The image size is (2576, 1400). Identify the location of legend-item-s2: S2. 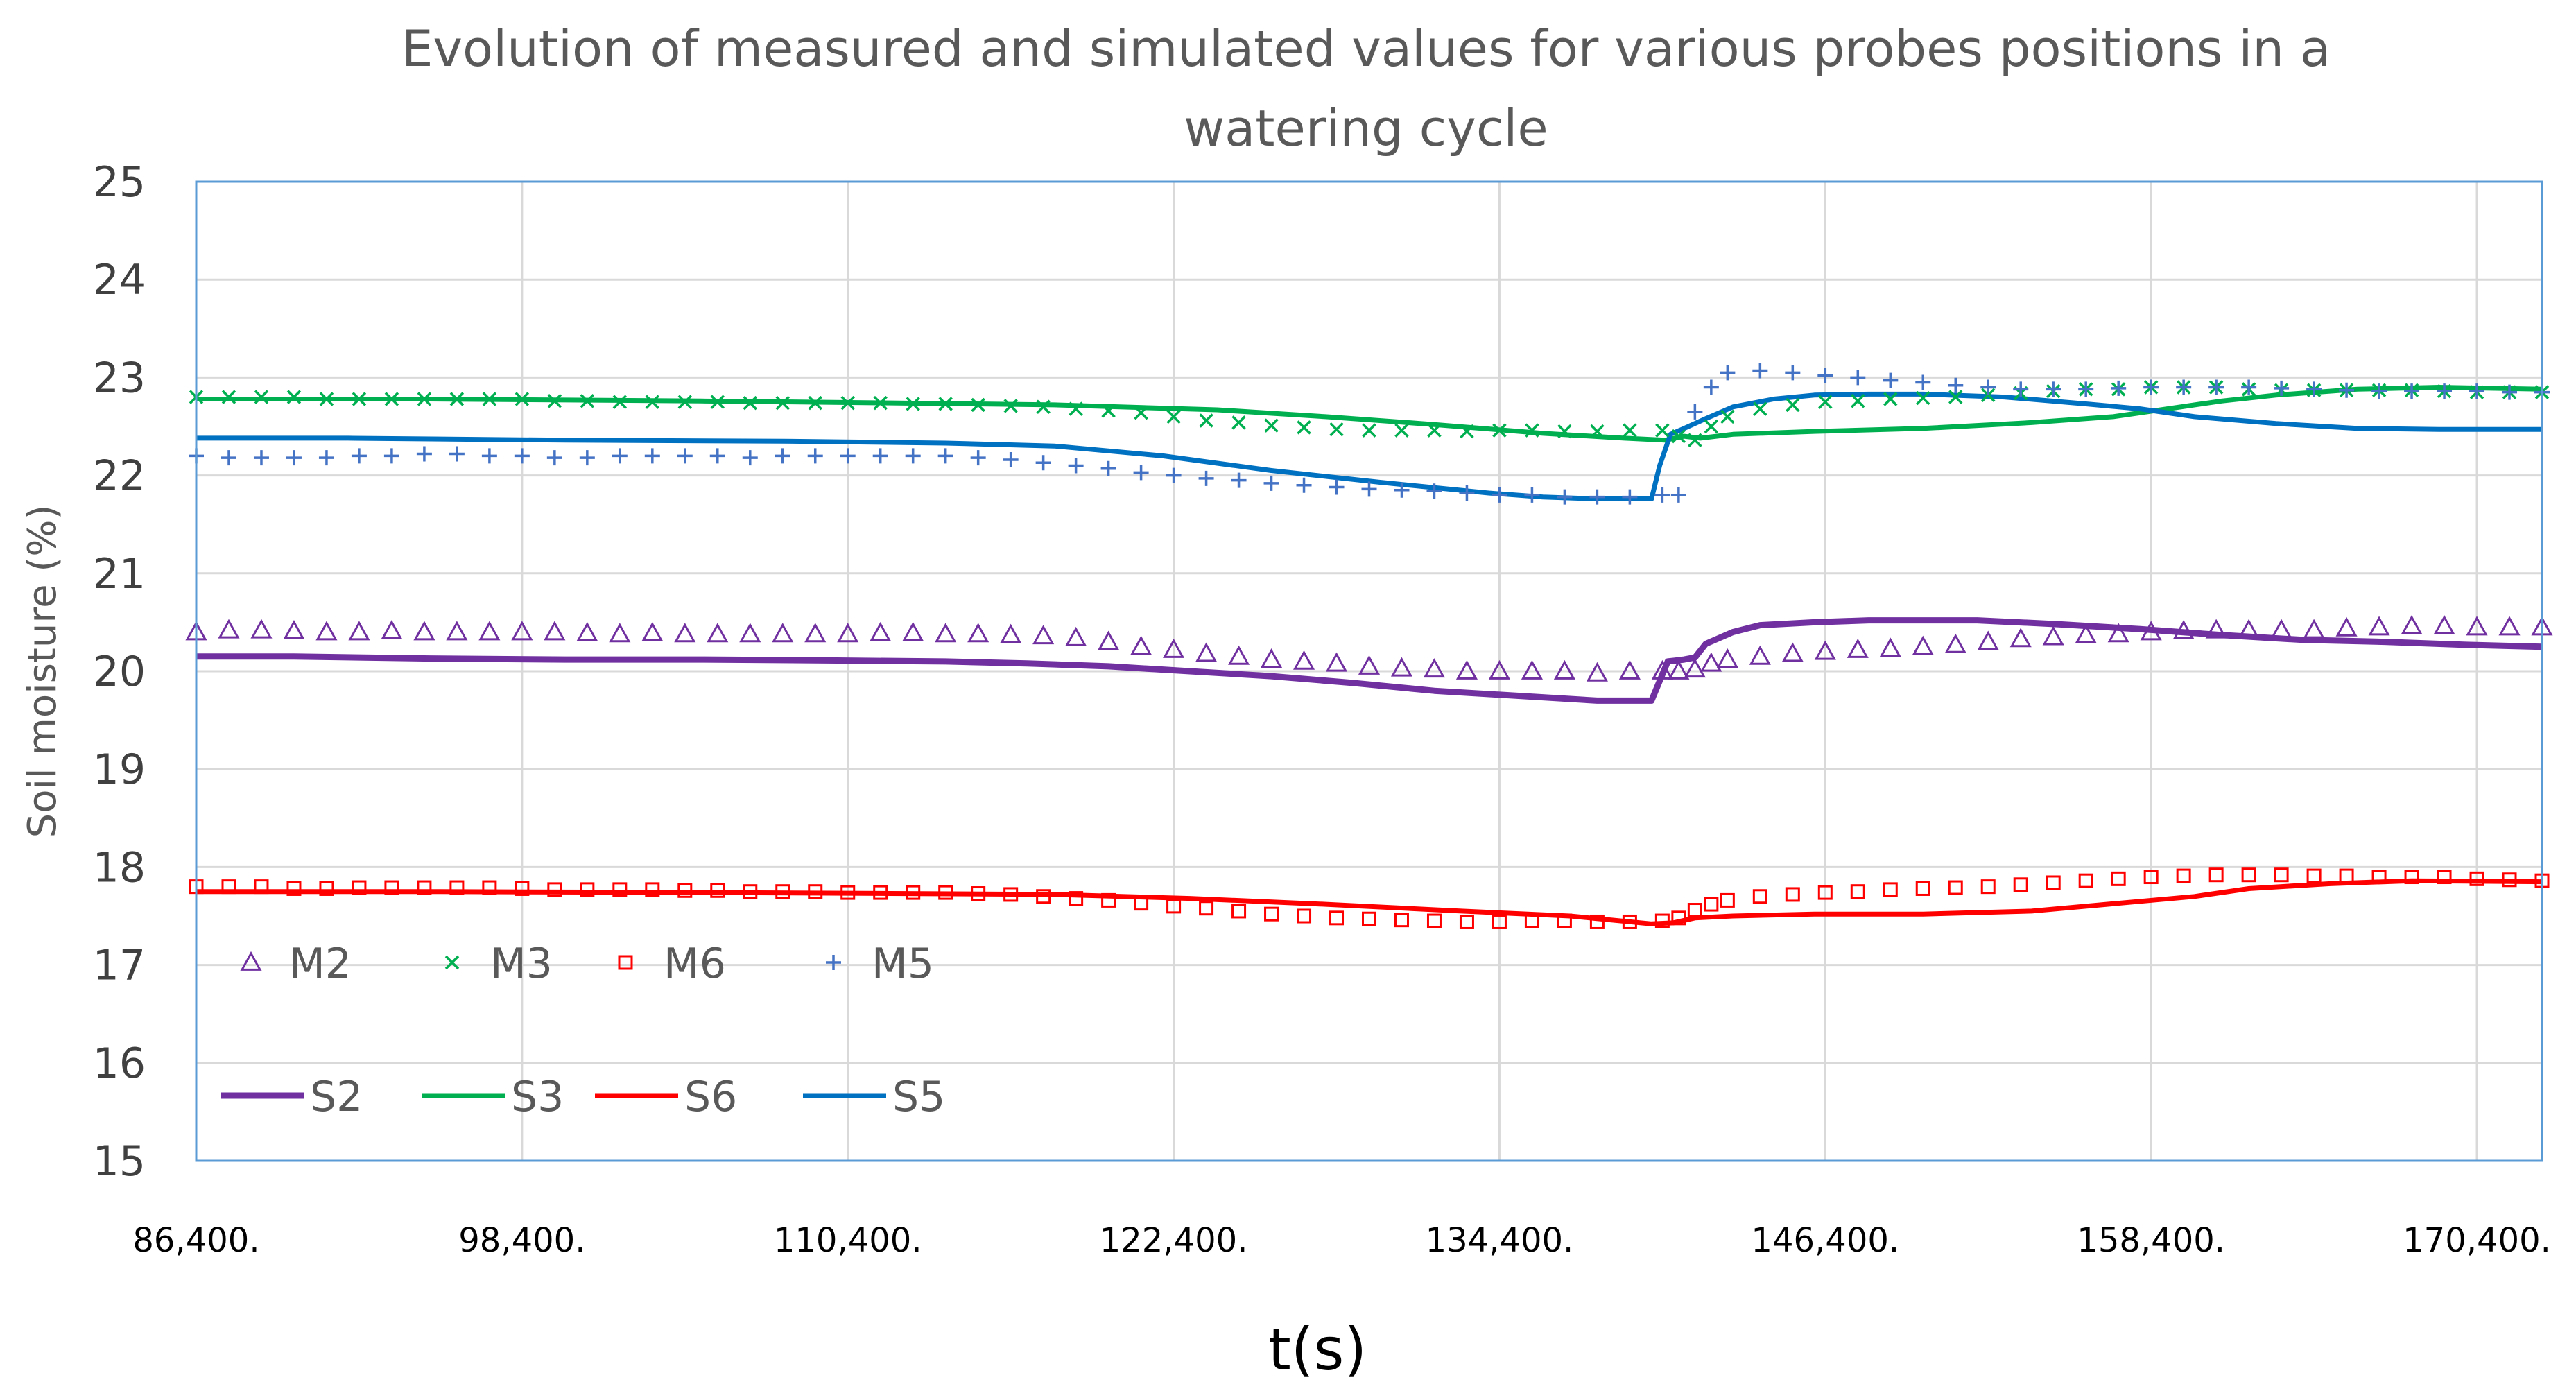
(292, 1097).